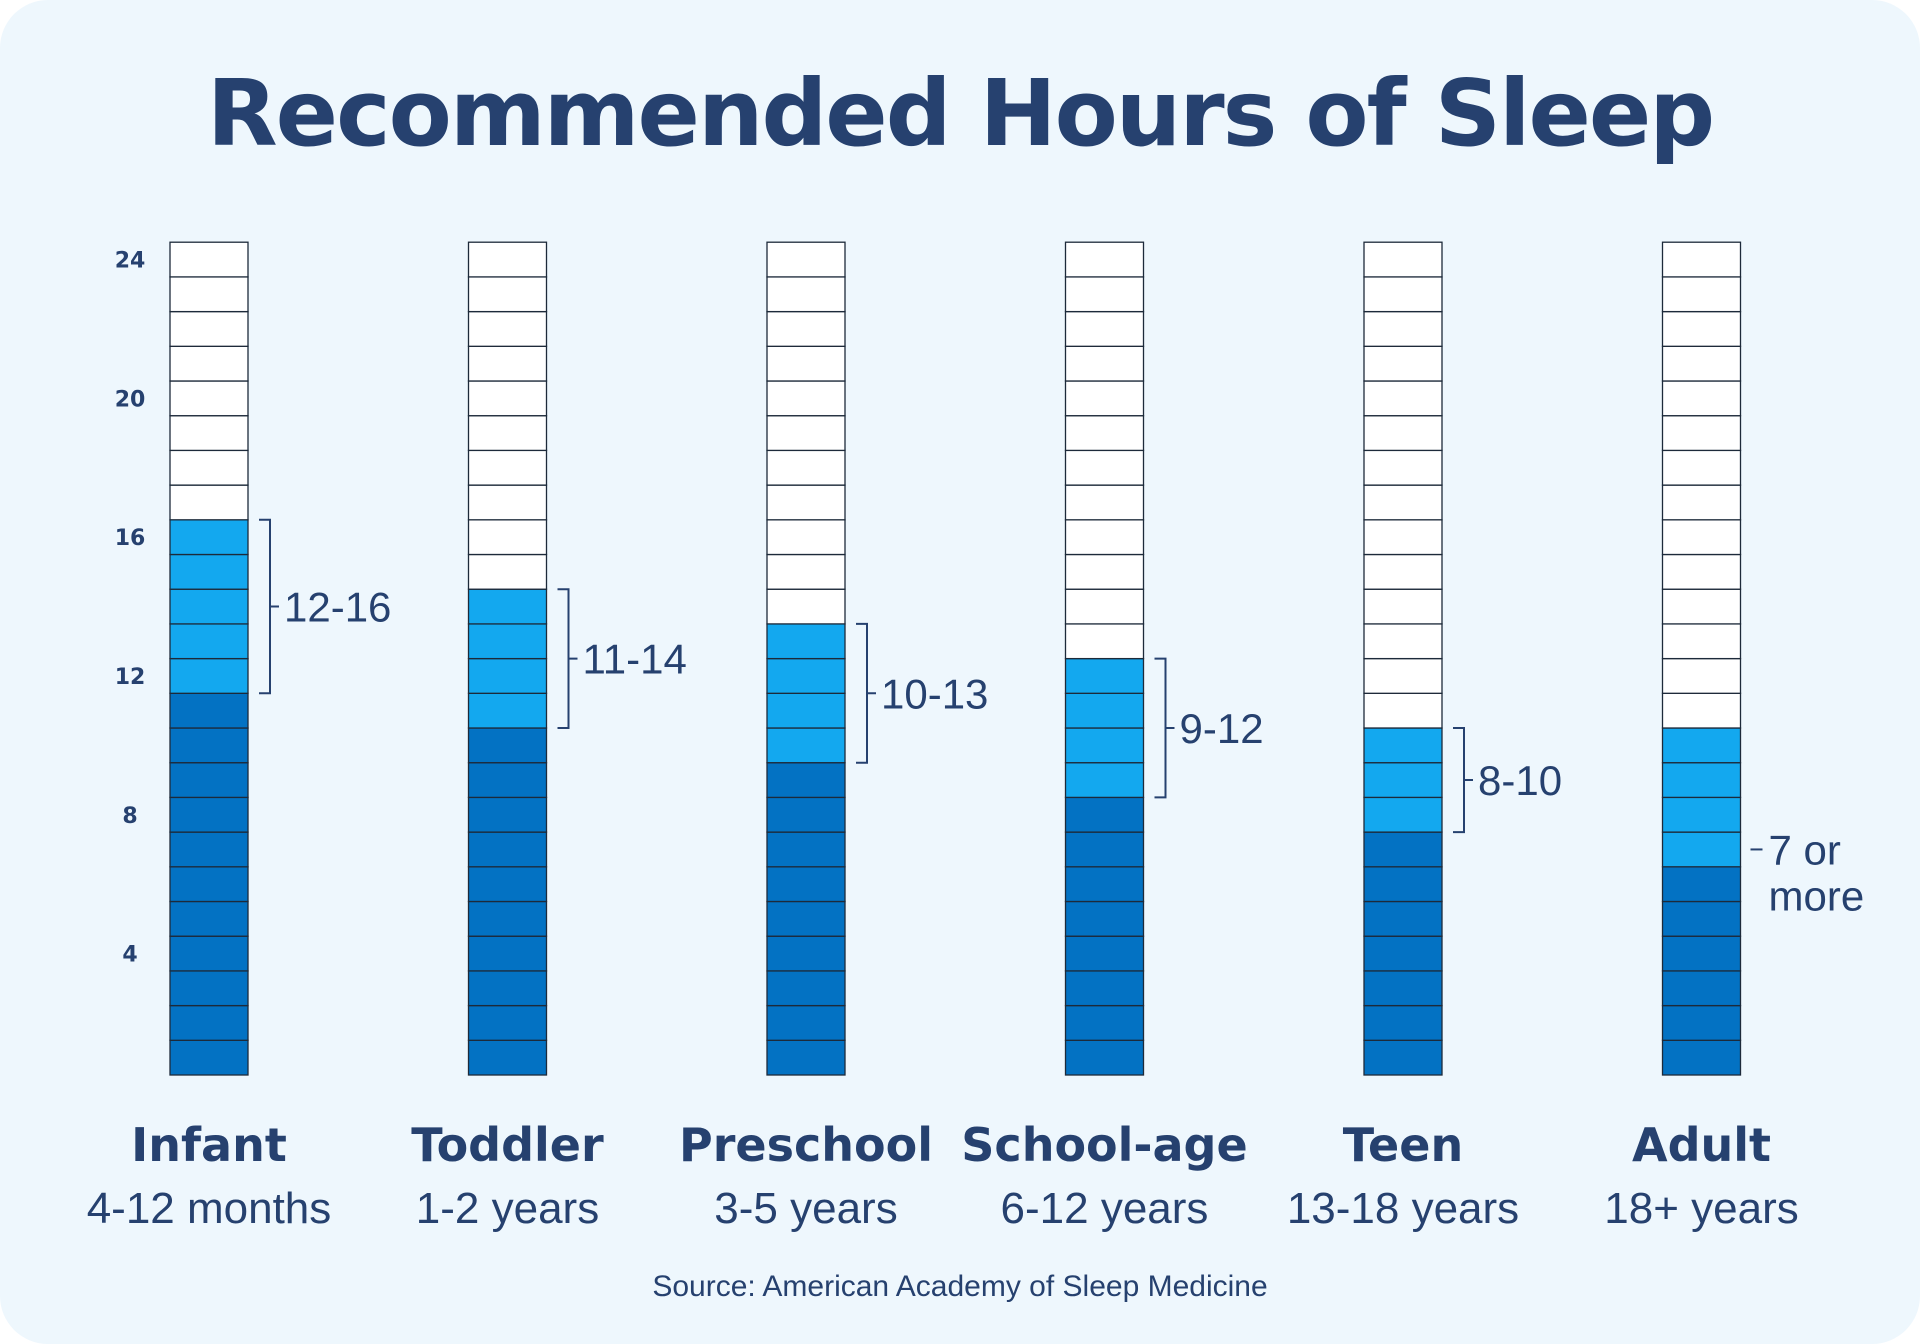 The width and height of the screenshot is (1920, 1344). What do you see at coordinates (1520, 780) in the screenshot?
I see `range-label-teen: 8-10` at bounding box center [1520, 780].